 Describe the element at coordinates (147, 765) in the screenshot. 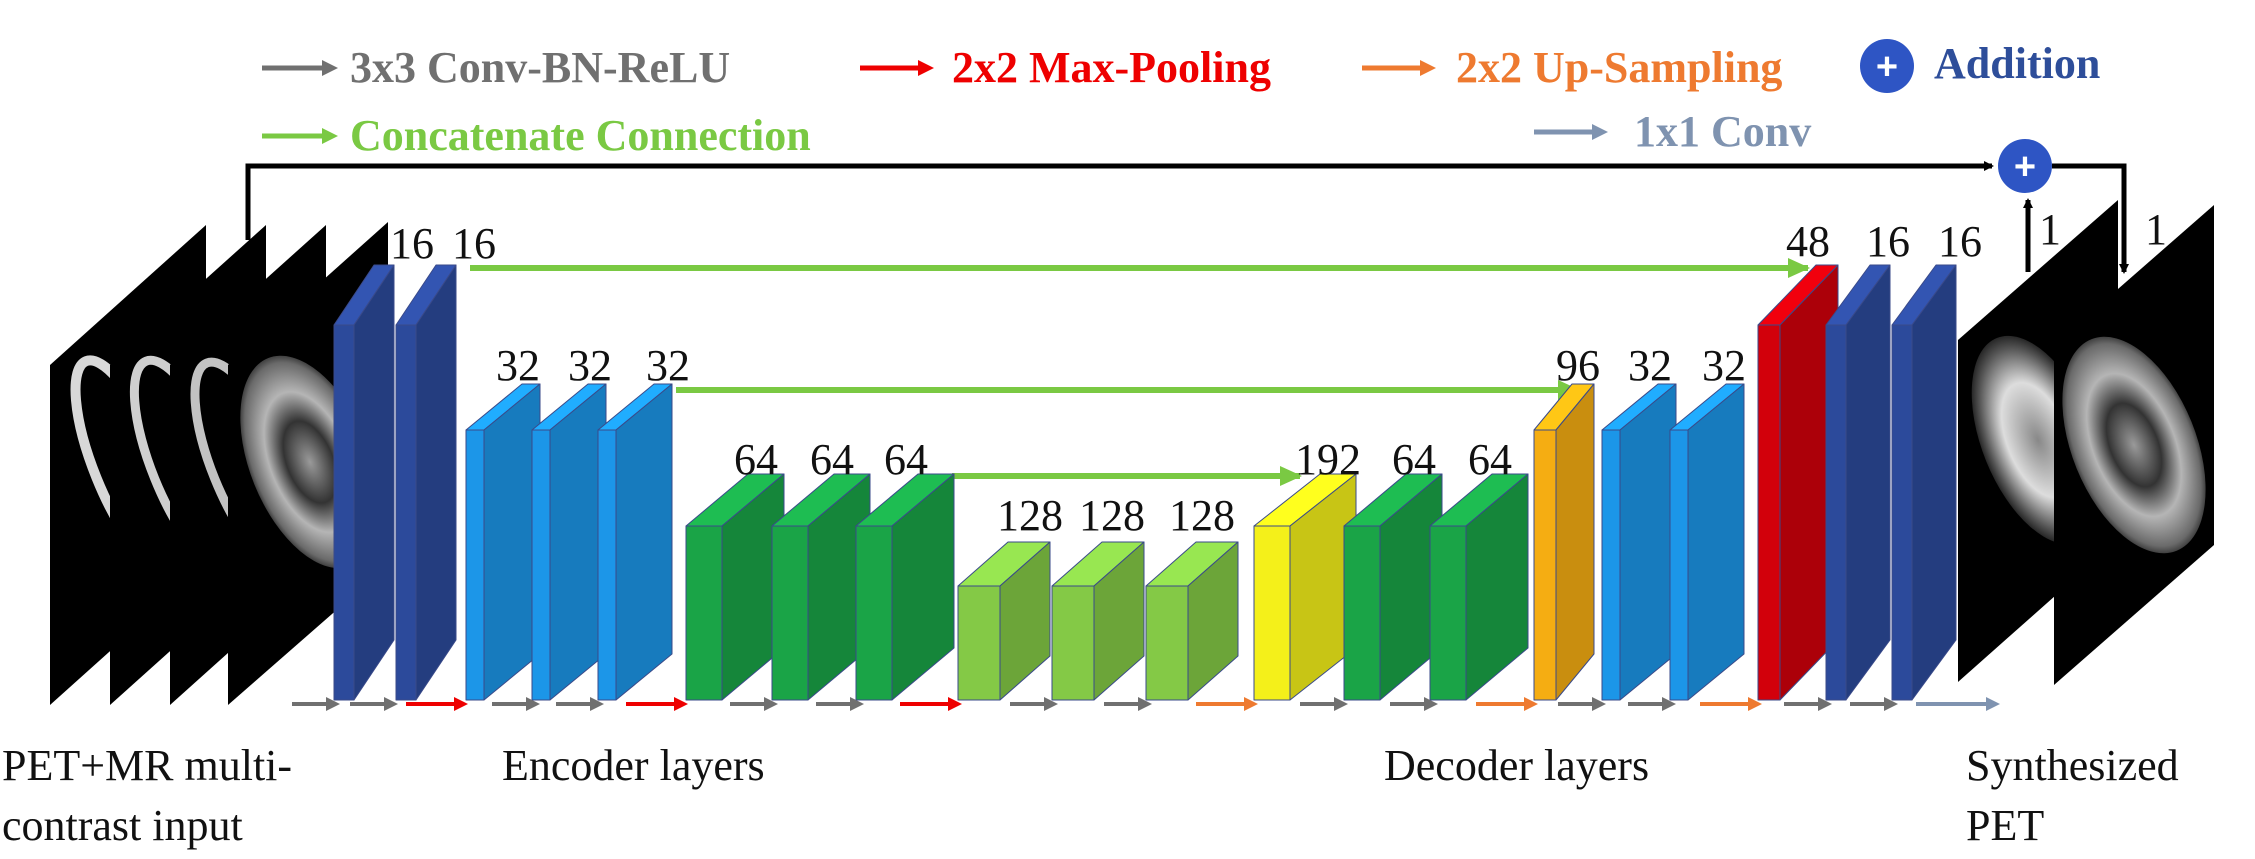

I see `input-caption-line1: PET+MR multi-` at that location.